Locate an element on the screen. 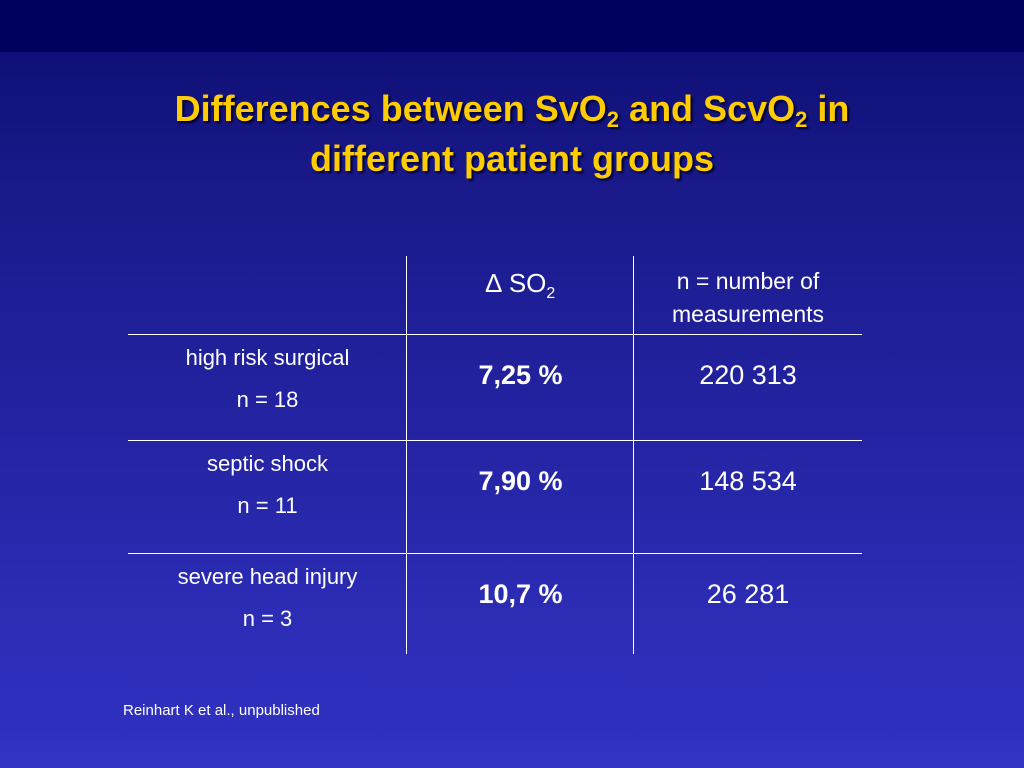 The height and width of the screenshot is (768, 1024). header-text: measurements is located at coordinates (748, 314).